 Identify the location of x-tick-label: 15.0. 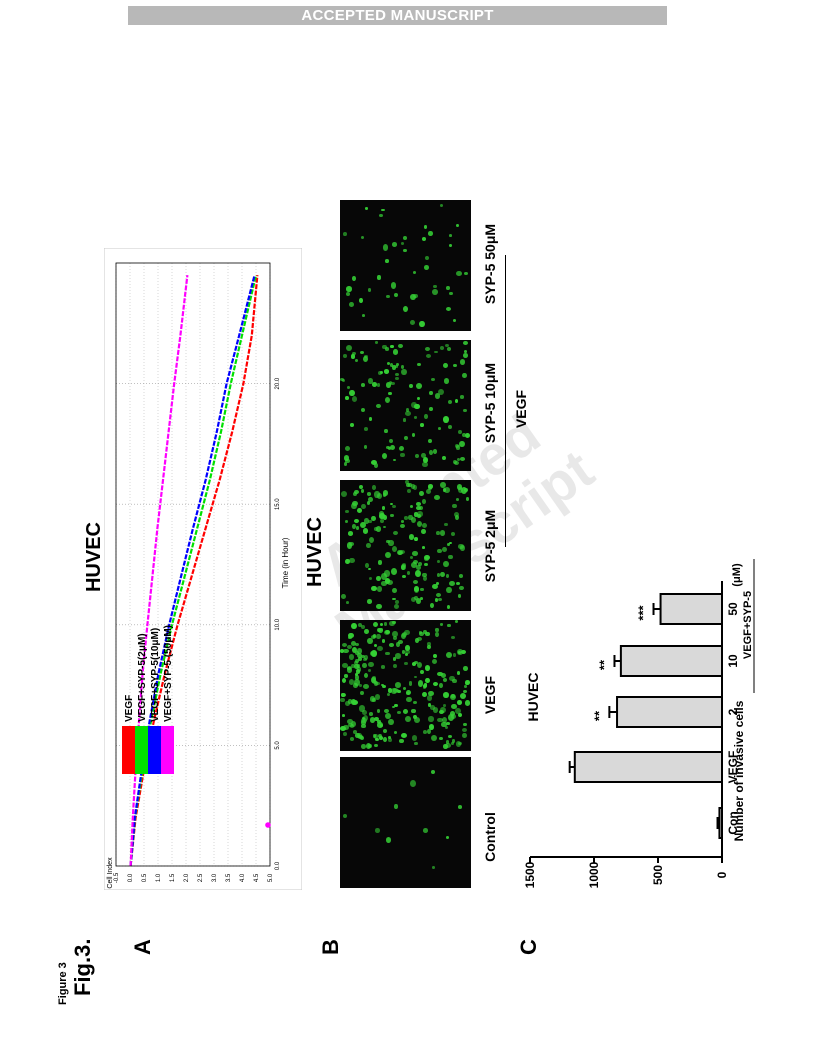
(278, 504).